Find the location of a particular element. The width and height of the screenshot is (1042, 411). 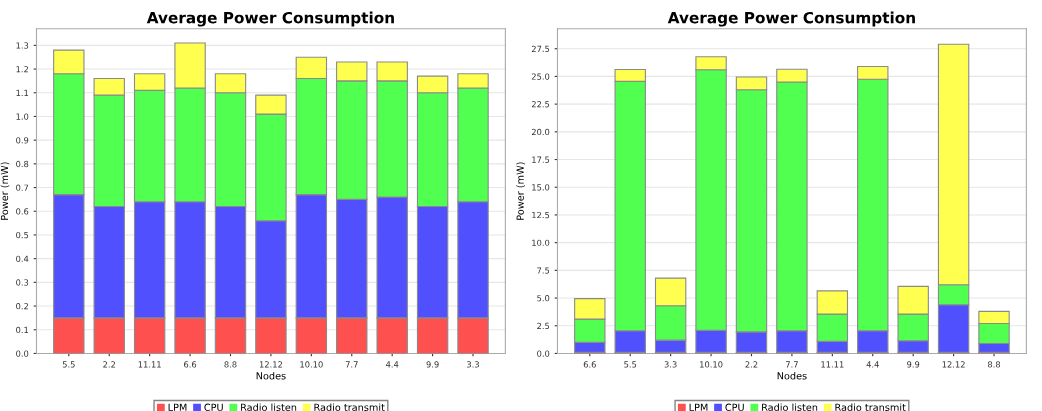

y-tick-label: 10.0 is located at coordinates (541, 242).